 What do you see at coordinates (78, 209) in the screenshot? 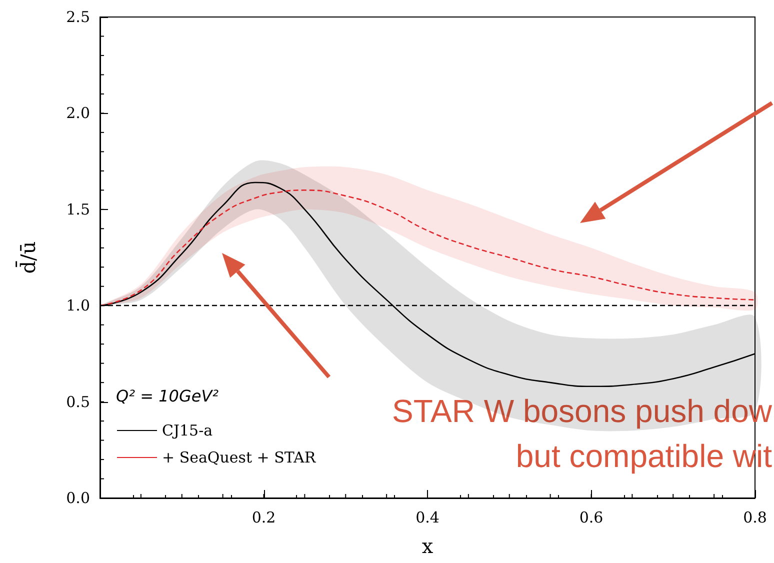
I see `y-tick-label: 1.5` at bounding box center [78, 209].